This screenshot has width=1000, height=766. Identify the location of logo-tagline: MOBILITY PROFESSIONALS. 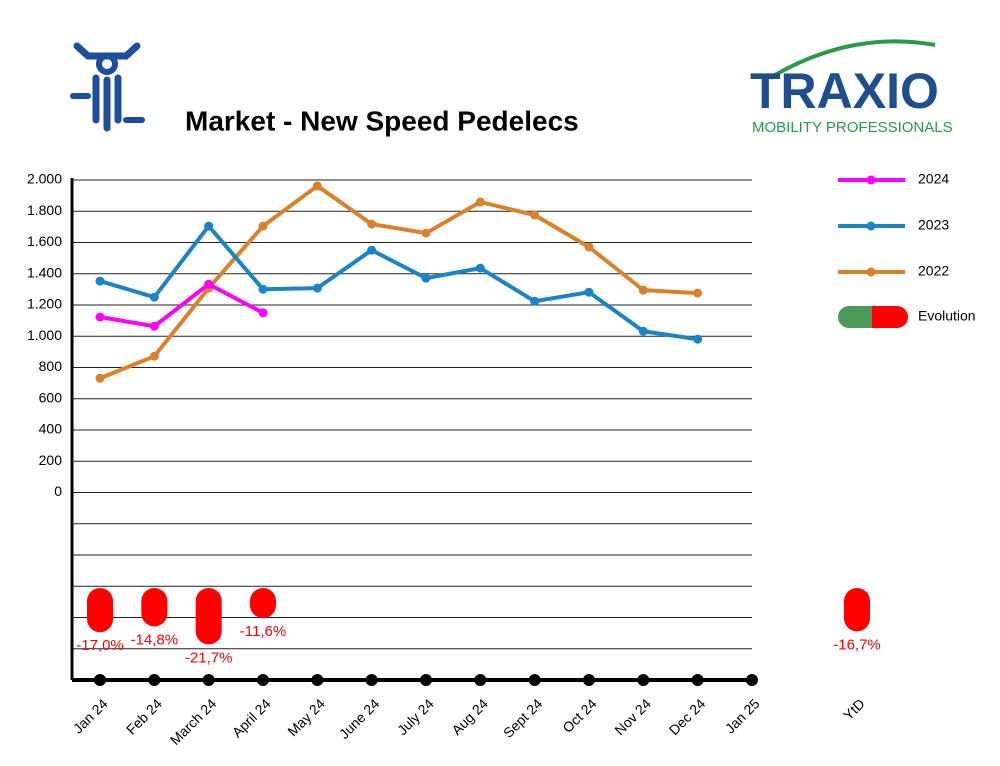
(852, 127).